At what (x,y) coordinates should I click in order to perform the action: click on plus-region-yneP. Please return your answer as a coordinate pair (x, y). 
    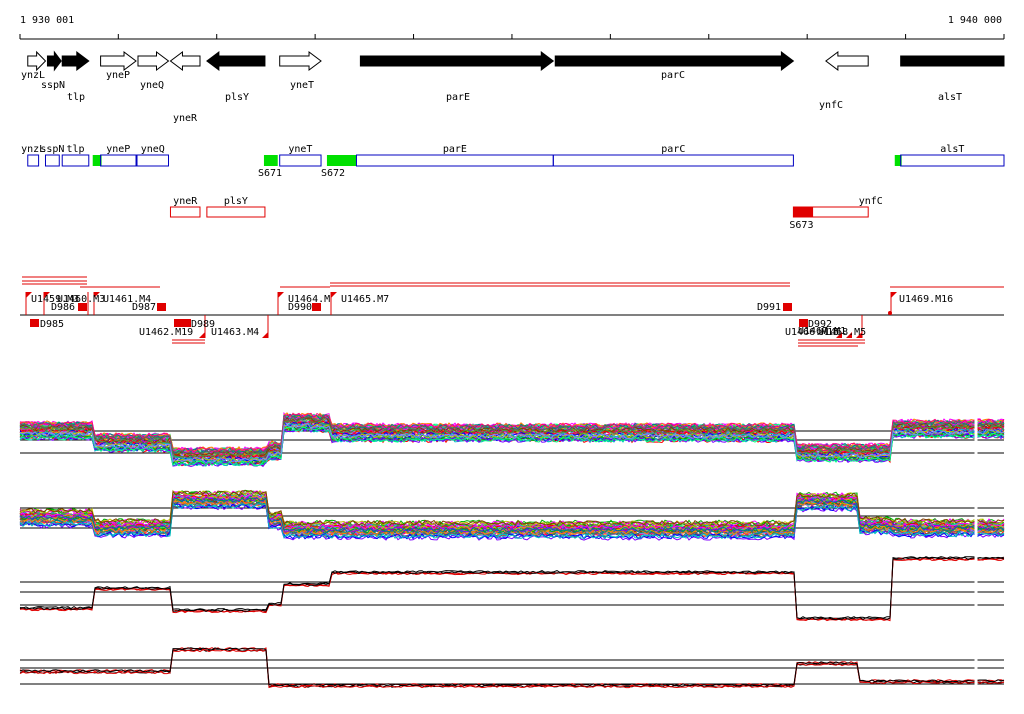
    Looking at the image, I should click on (118, 160).